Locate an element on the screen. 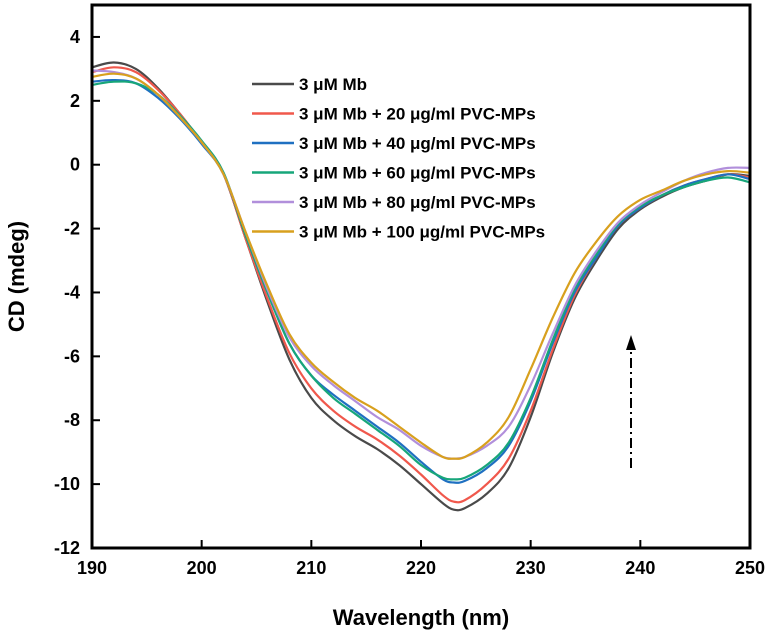 The image size is (774, 636). y-axis-title: CD (mdeg) is located at coordinates (16, 276).